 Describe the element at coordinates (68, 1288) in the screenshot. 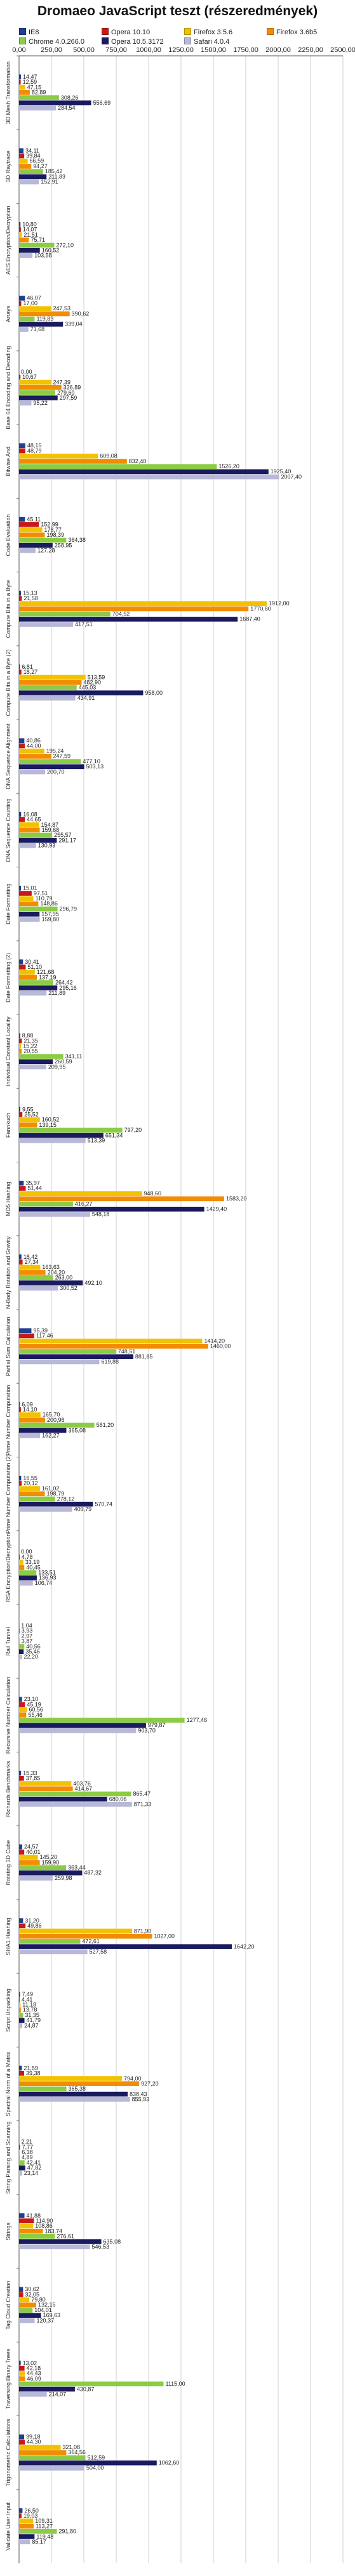

I see `data-label: 300,52` at that location.